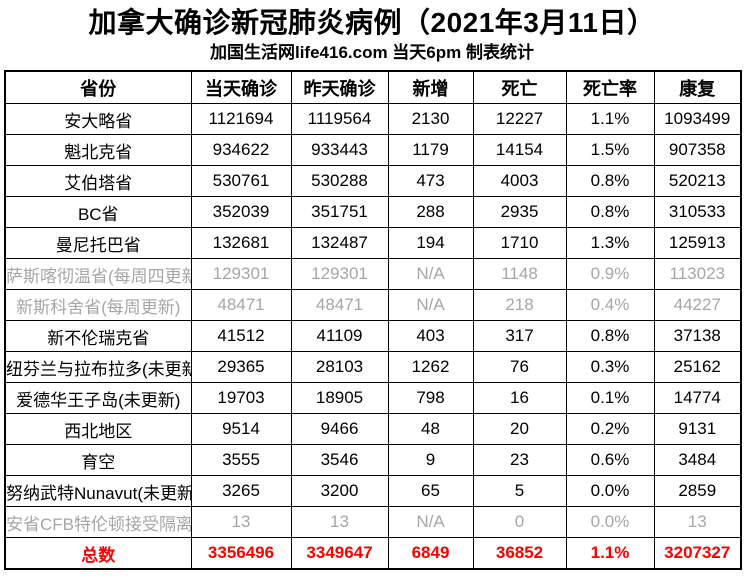 The height and width of the screenshot is (584, 744). I want to click on table-row: 爱德华王子岛(未更新) 19703 18905 798 16 0.1% 14774, so click(373, 398).